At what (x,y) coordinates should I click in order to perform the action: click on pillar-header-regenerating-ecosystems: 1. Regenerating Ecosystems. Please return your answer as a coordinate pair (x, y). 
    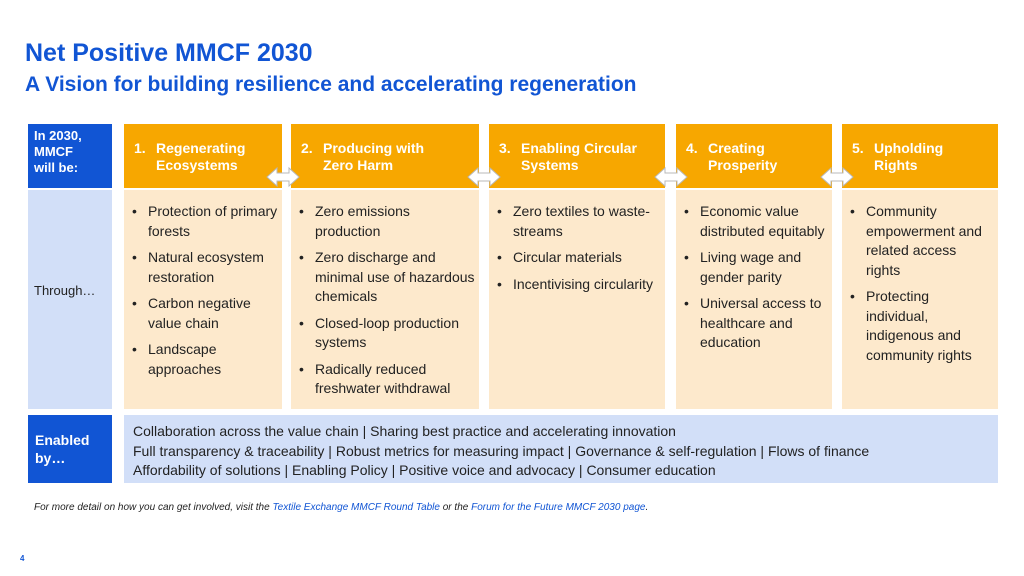
    Looking at the image, I should click on (203, 156).